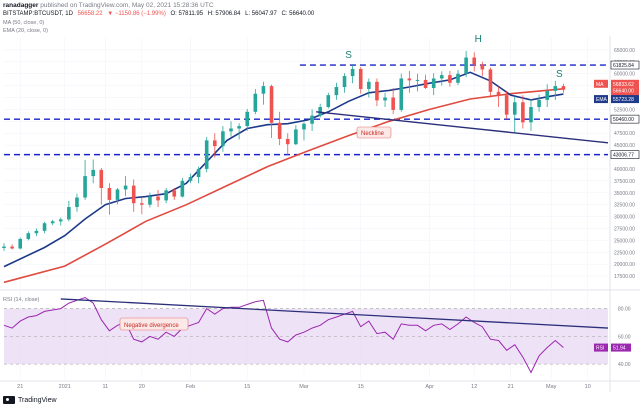  Describe the element at coordinates (623, 92) in the screenshot. I see `price-badge-value: 56640.00` at that location.